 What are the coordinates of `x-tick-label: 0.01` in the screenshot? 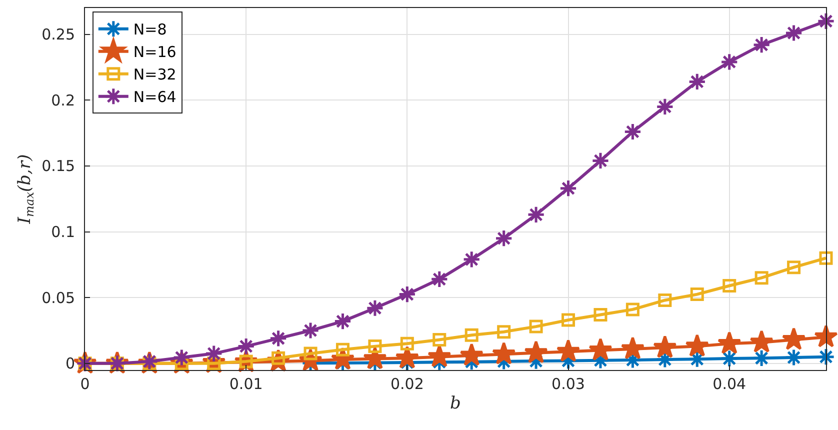 It's located at (246, 384).